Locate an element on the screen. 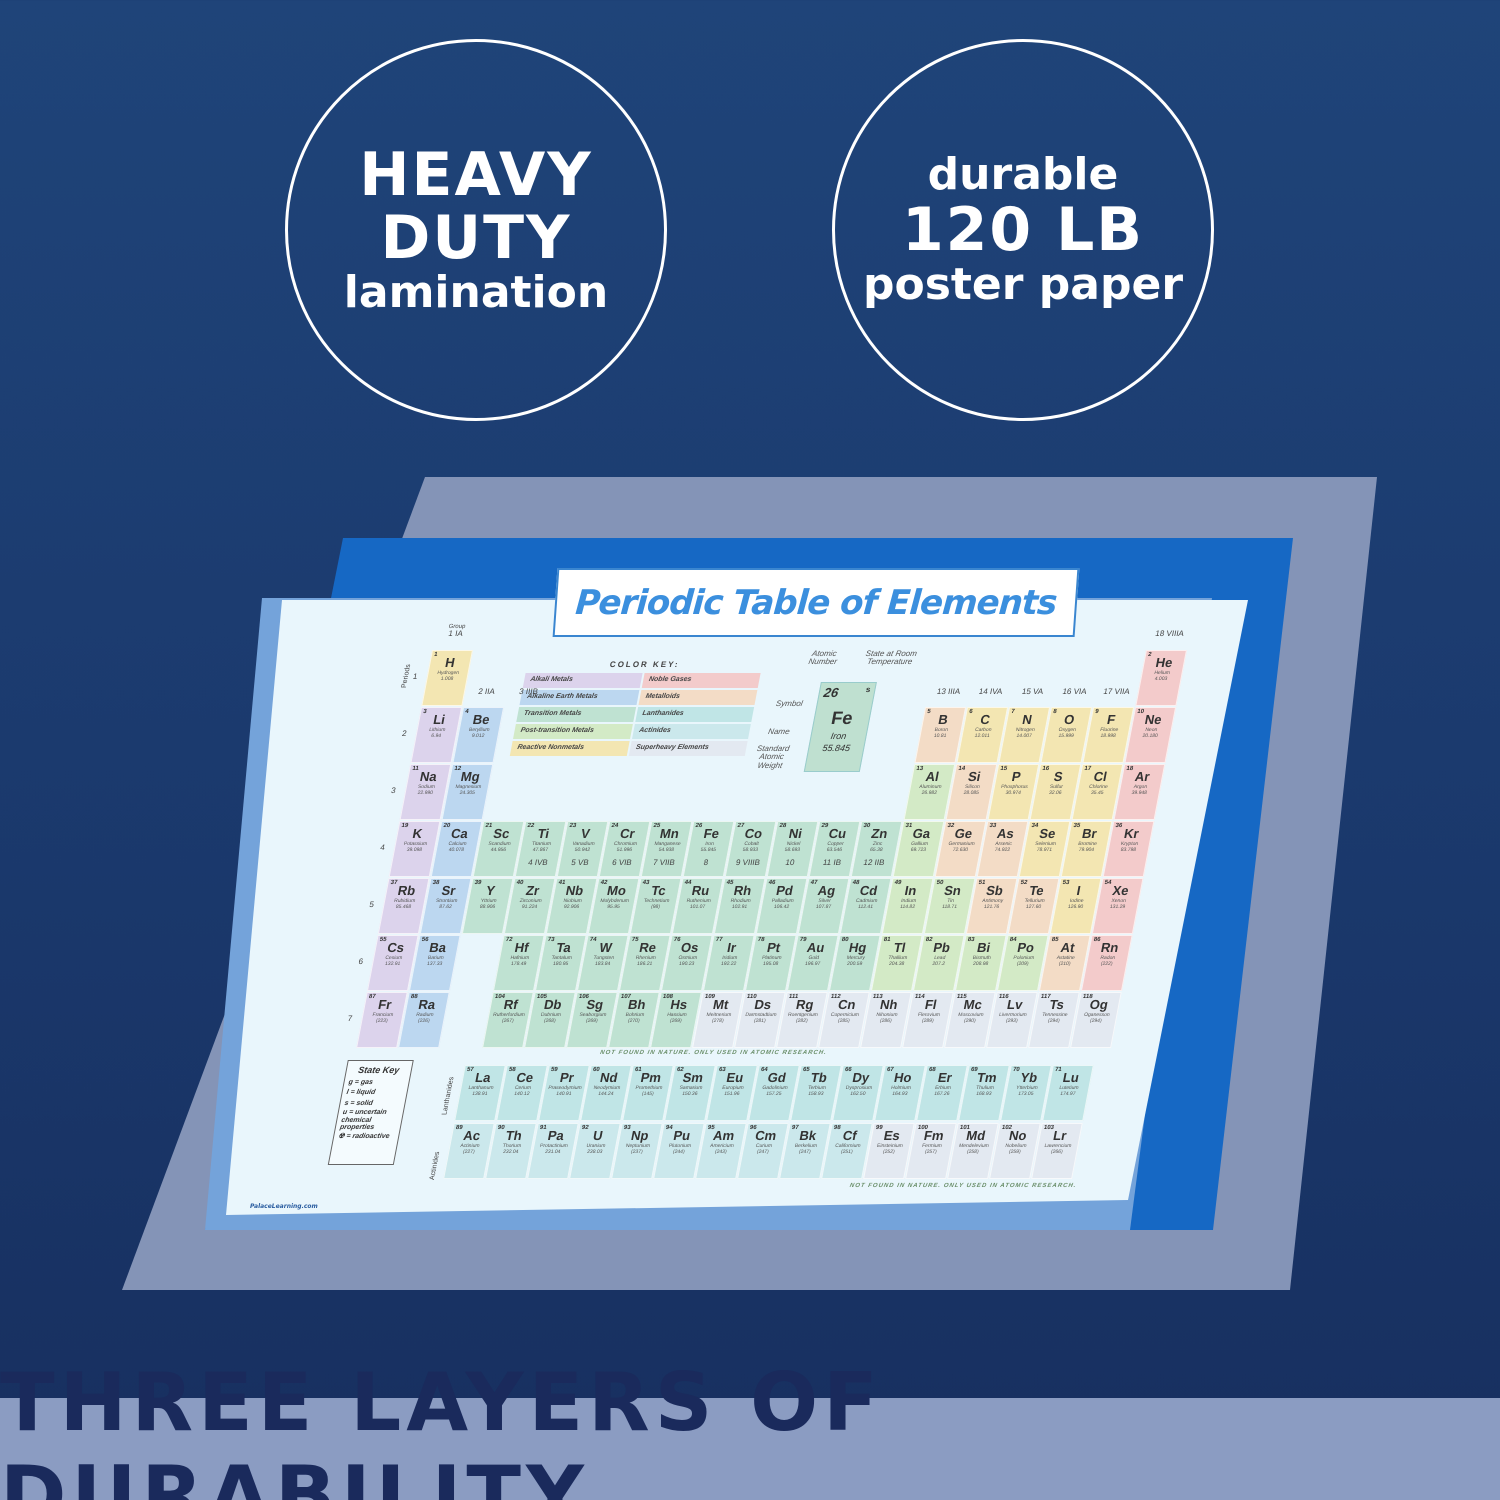 The width and height of the screenshot is (1500, 1500). element-weight: 107.87 is located at coordinates (823, 907).